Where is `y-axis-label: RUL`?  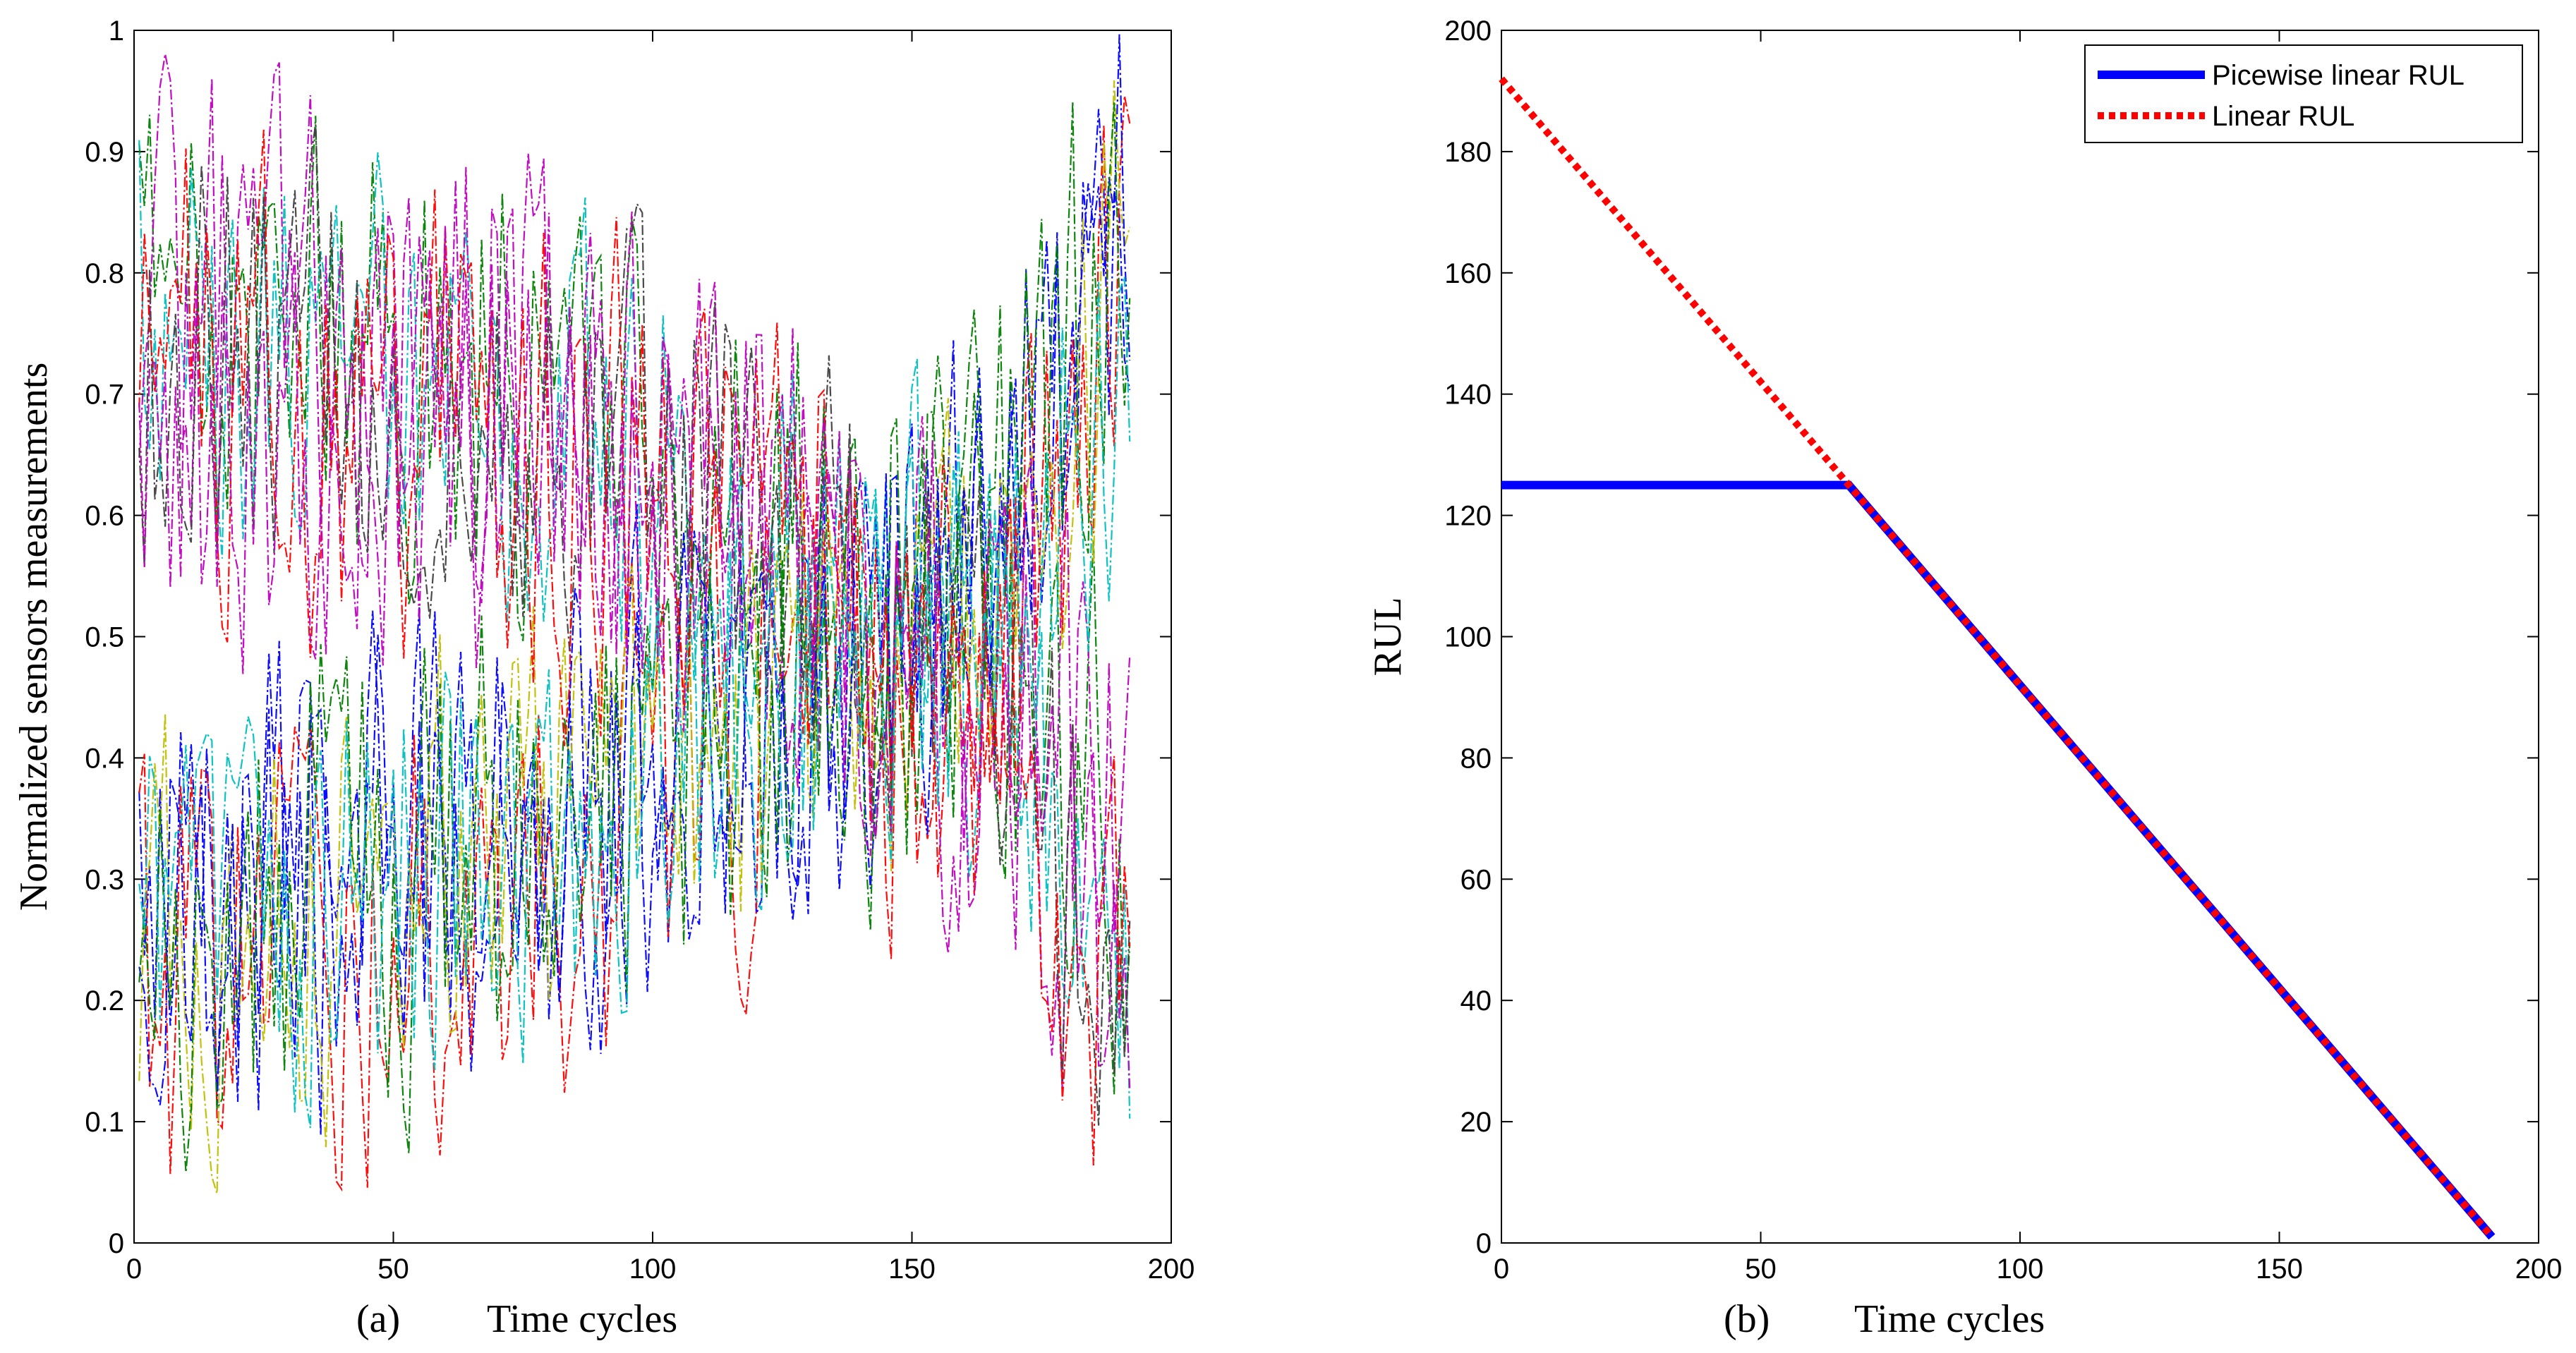 y-axis-label: RUL is located at coordinates (1388, 636).